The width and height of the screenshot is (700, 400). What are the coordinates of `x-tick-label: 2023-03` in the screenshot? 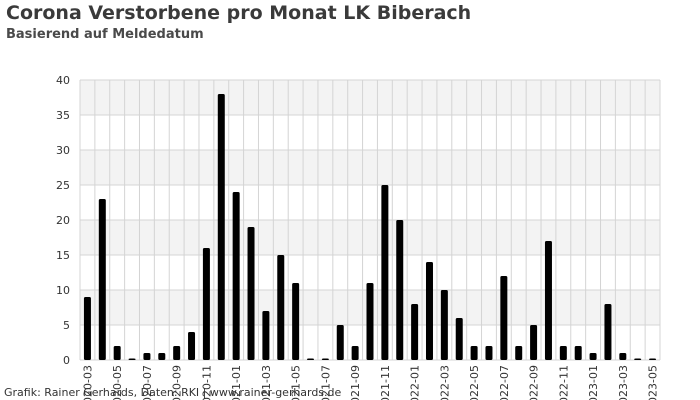 It's located at (623, 382).